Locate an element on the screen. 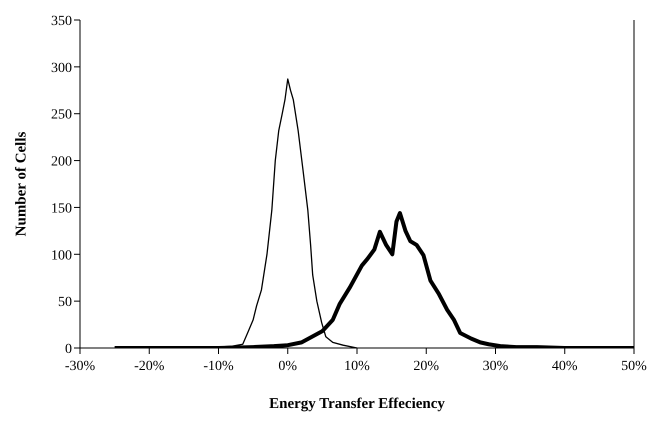 The image size is (652, 429). y-tick-label: 300 is located at coordinates (61, 68).